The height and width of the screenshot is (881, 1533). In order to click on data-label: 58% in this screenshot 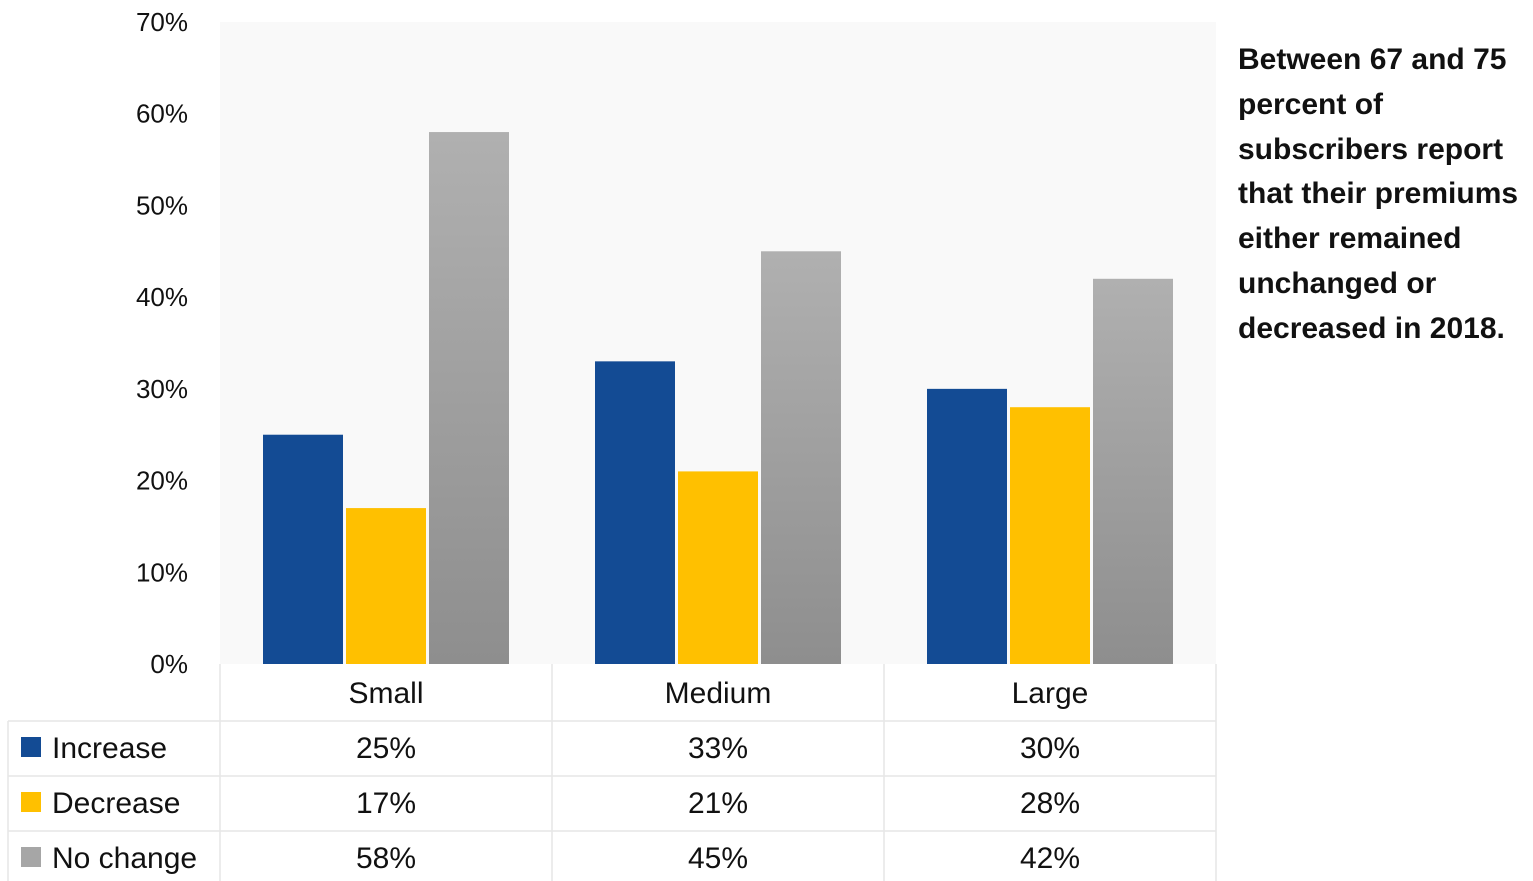, I will do `click(386, 858)`.